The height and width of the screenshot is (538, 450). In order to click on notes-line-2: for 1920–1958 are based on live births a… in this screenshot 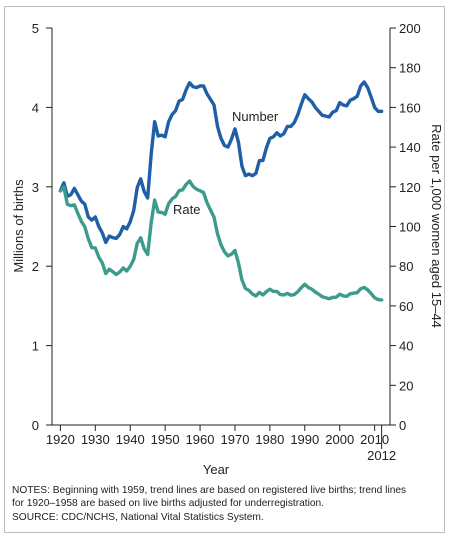, I will do `click(168, 504)`.